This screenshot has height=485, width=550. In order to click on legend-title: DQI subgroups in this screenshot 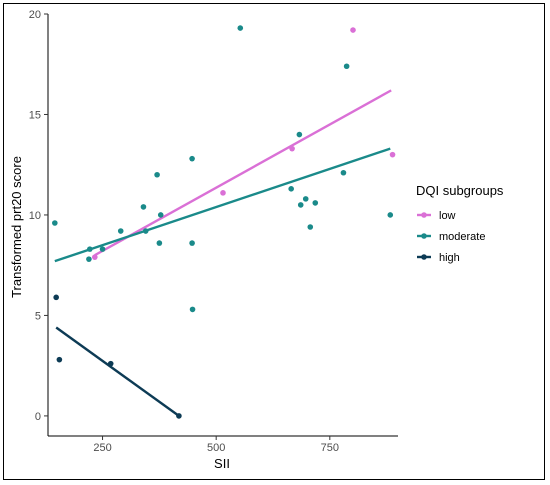, I will do `click(460, 190)`.